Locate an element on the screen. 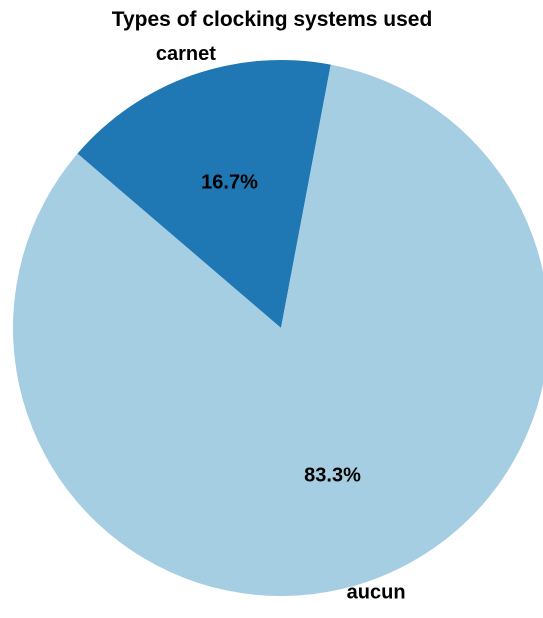 The image size is (543, 618). category-label-carnet: carnet is located at coordinates (186, 54).